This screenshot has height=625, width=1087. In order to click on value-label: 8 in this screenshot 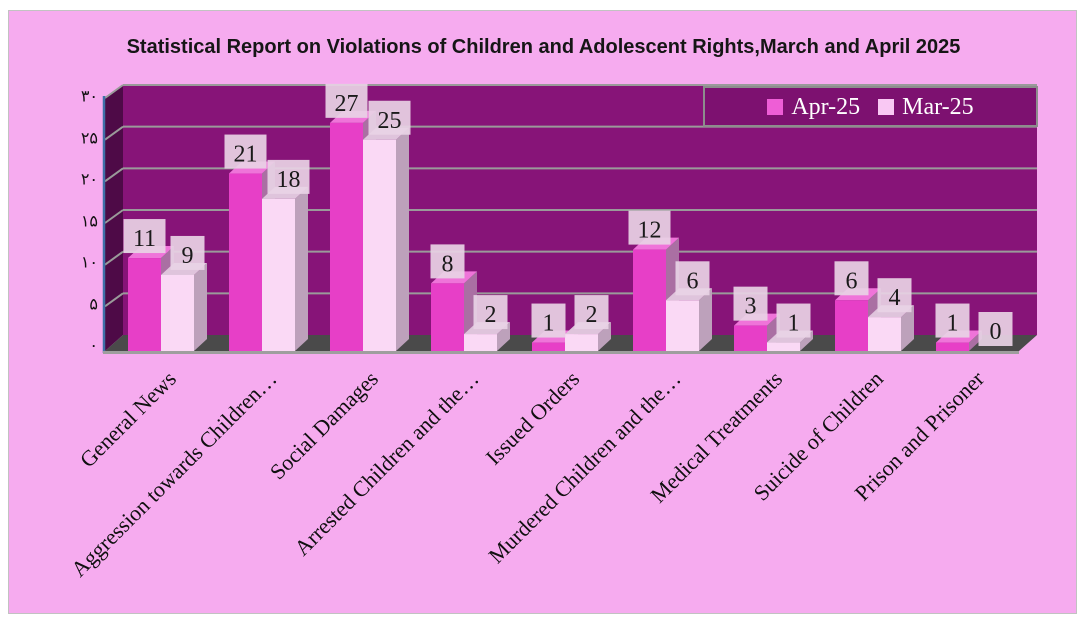, I will do `click(448, 264)`.